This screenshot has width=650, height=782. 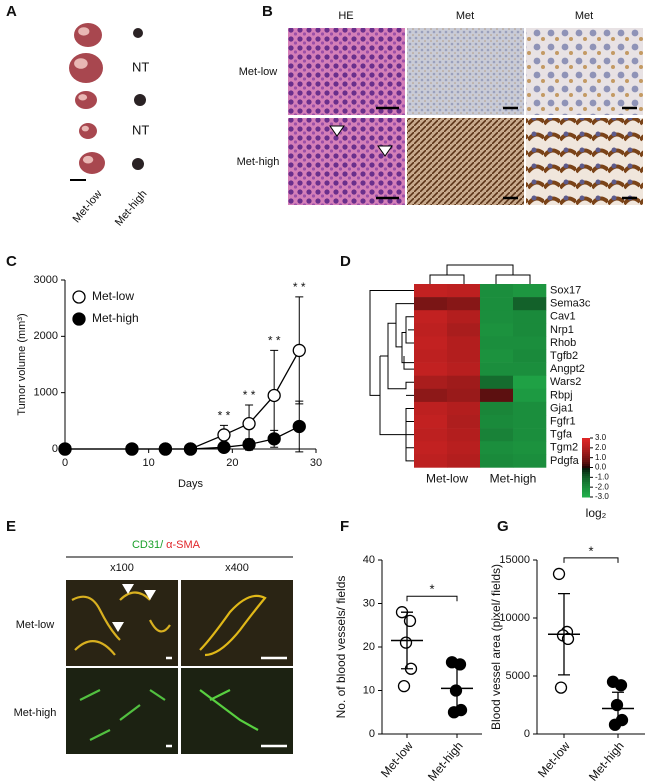 What do you see at coordinates (237, 568) in the screenshot?
I see `column-header: x400` at bounding box center [237, 568].